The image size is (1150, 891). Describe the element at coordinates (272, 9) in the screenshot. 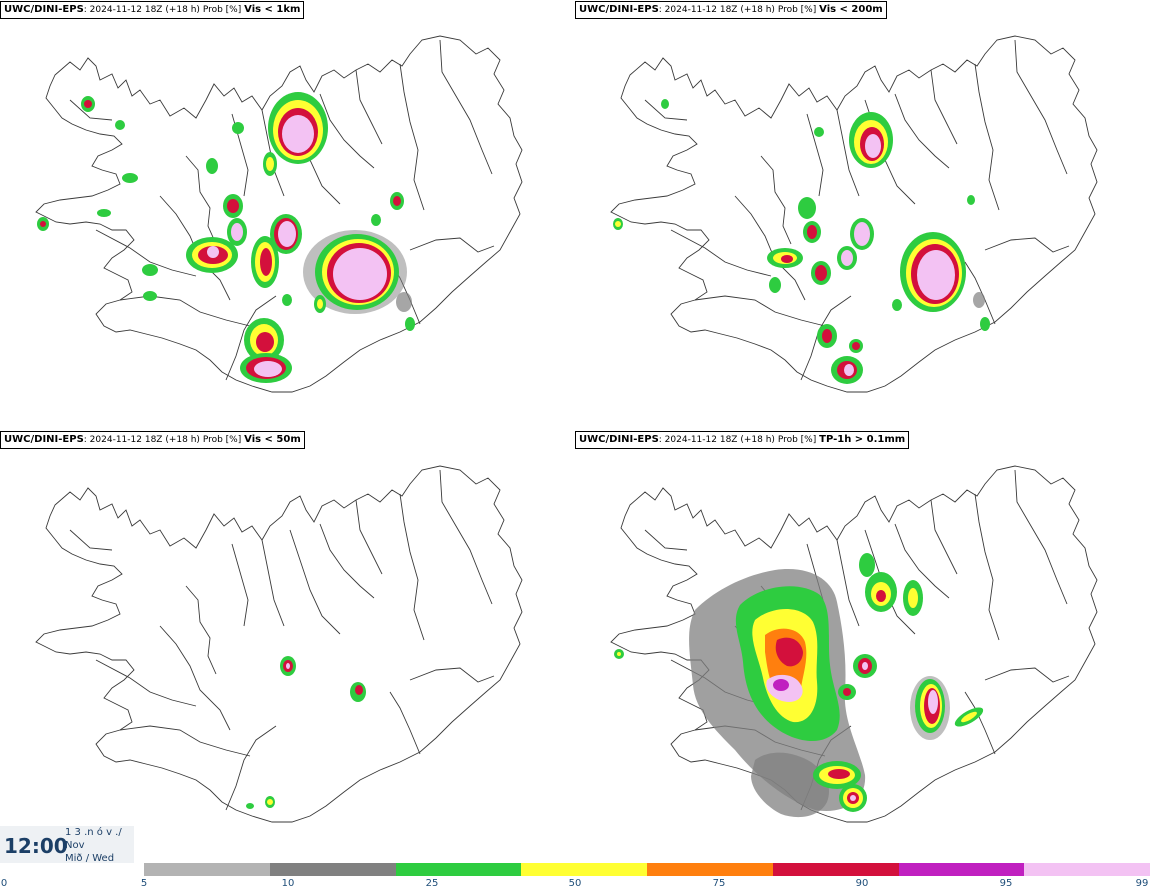

I see `variable-label: Vis < 1km` at that location.